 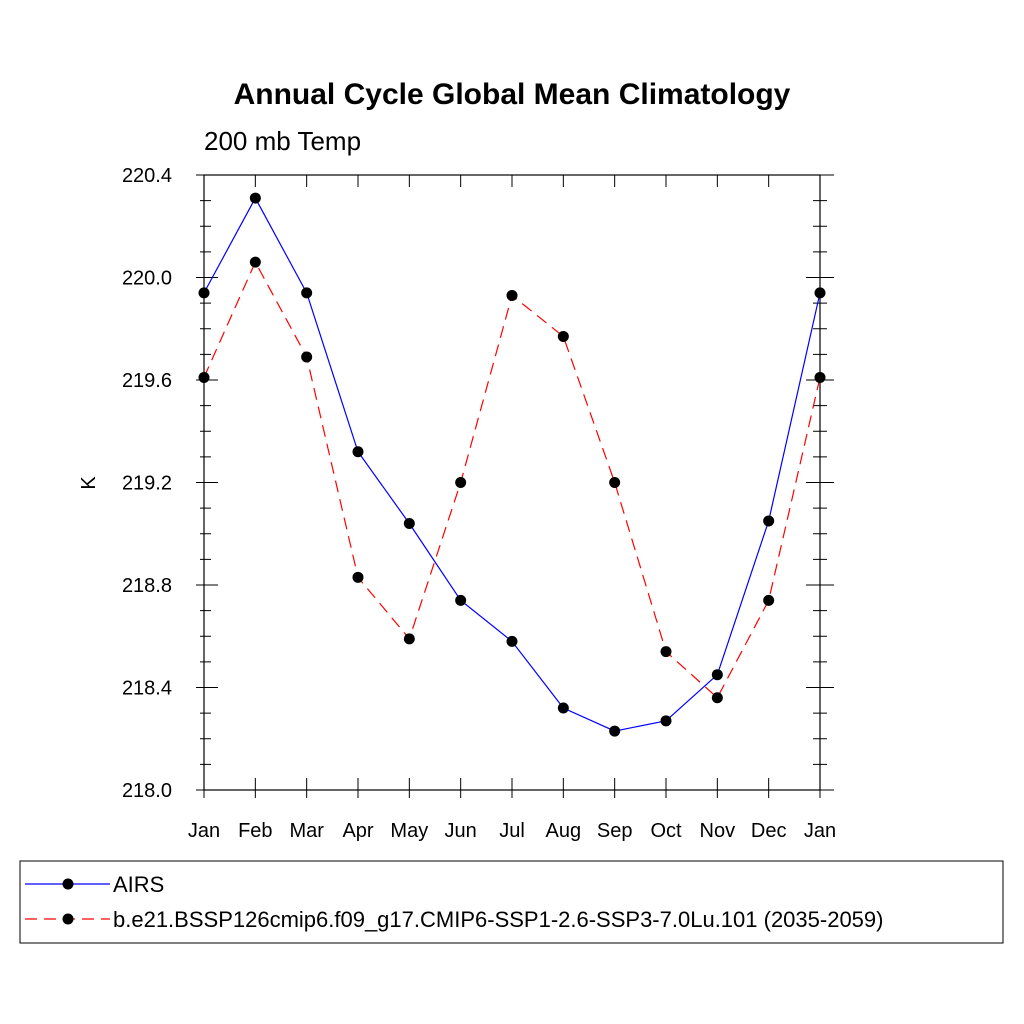 What do you see at coordinates (255, 831) in the screenshot?
I see `x-tick-label: Feb` at bounding box center [255, 831].